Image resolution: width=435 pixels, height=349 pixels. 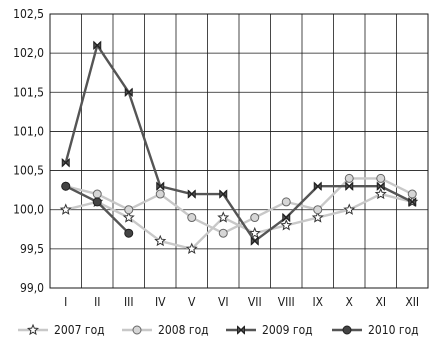 What do you see at coordinates (218, 330) in the screenshot?
I see `legend: 2007 год 2008 год 2009 год 2010 год` at bounding box center [218, 330].